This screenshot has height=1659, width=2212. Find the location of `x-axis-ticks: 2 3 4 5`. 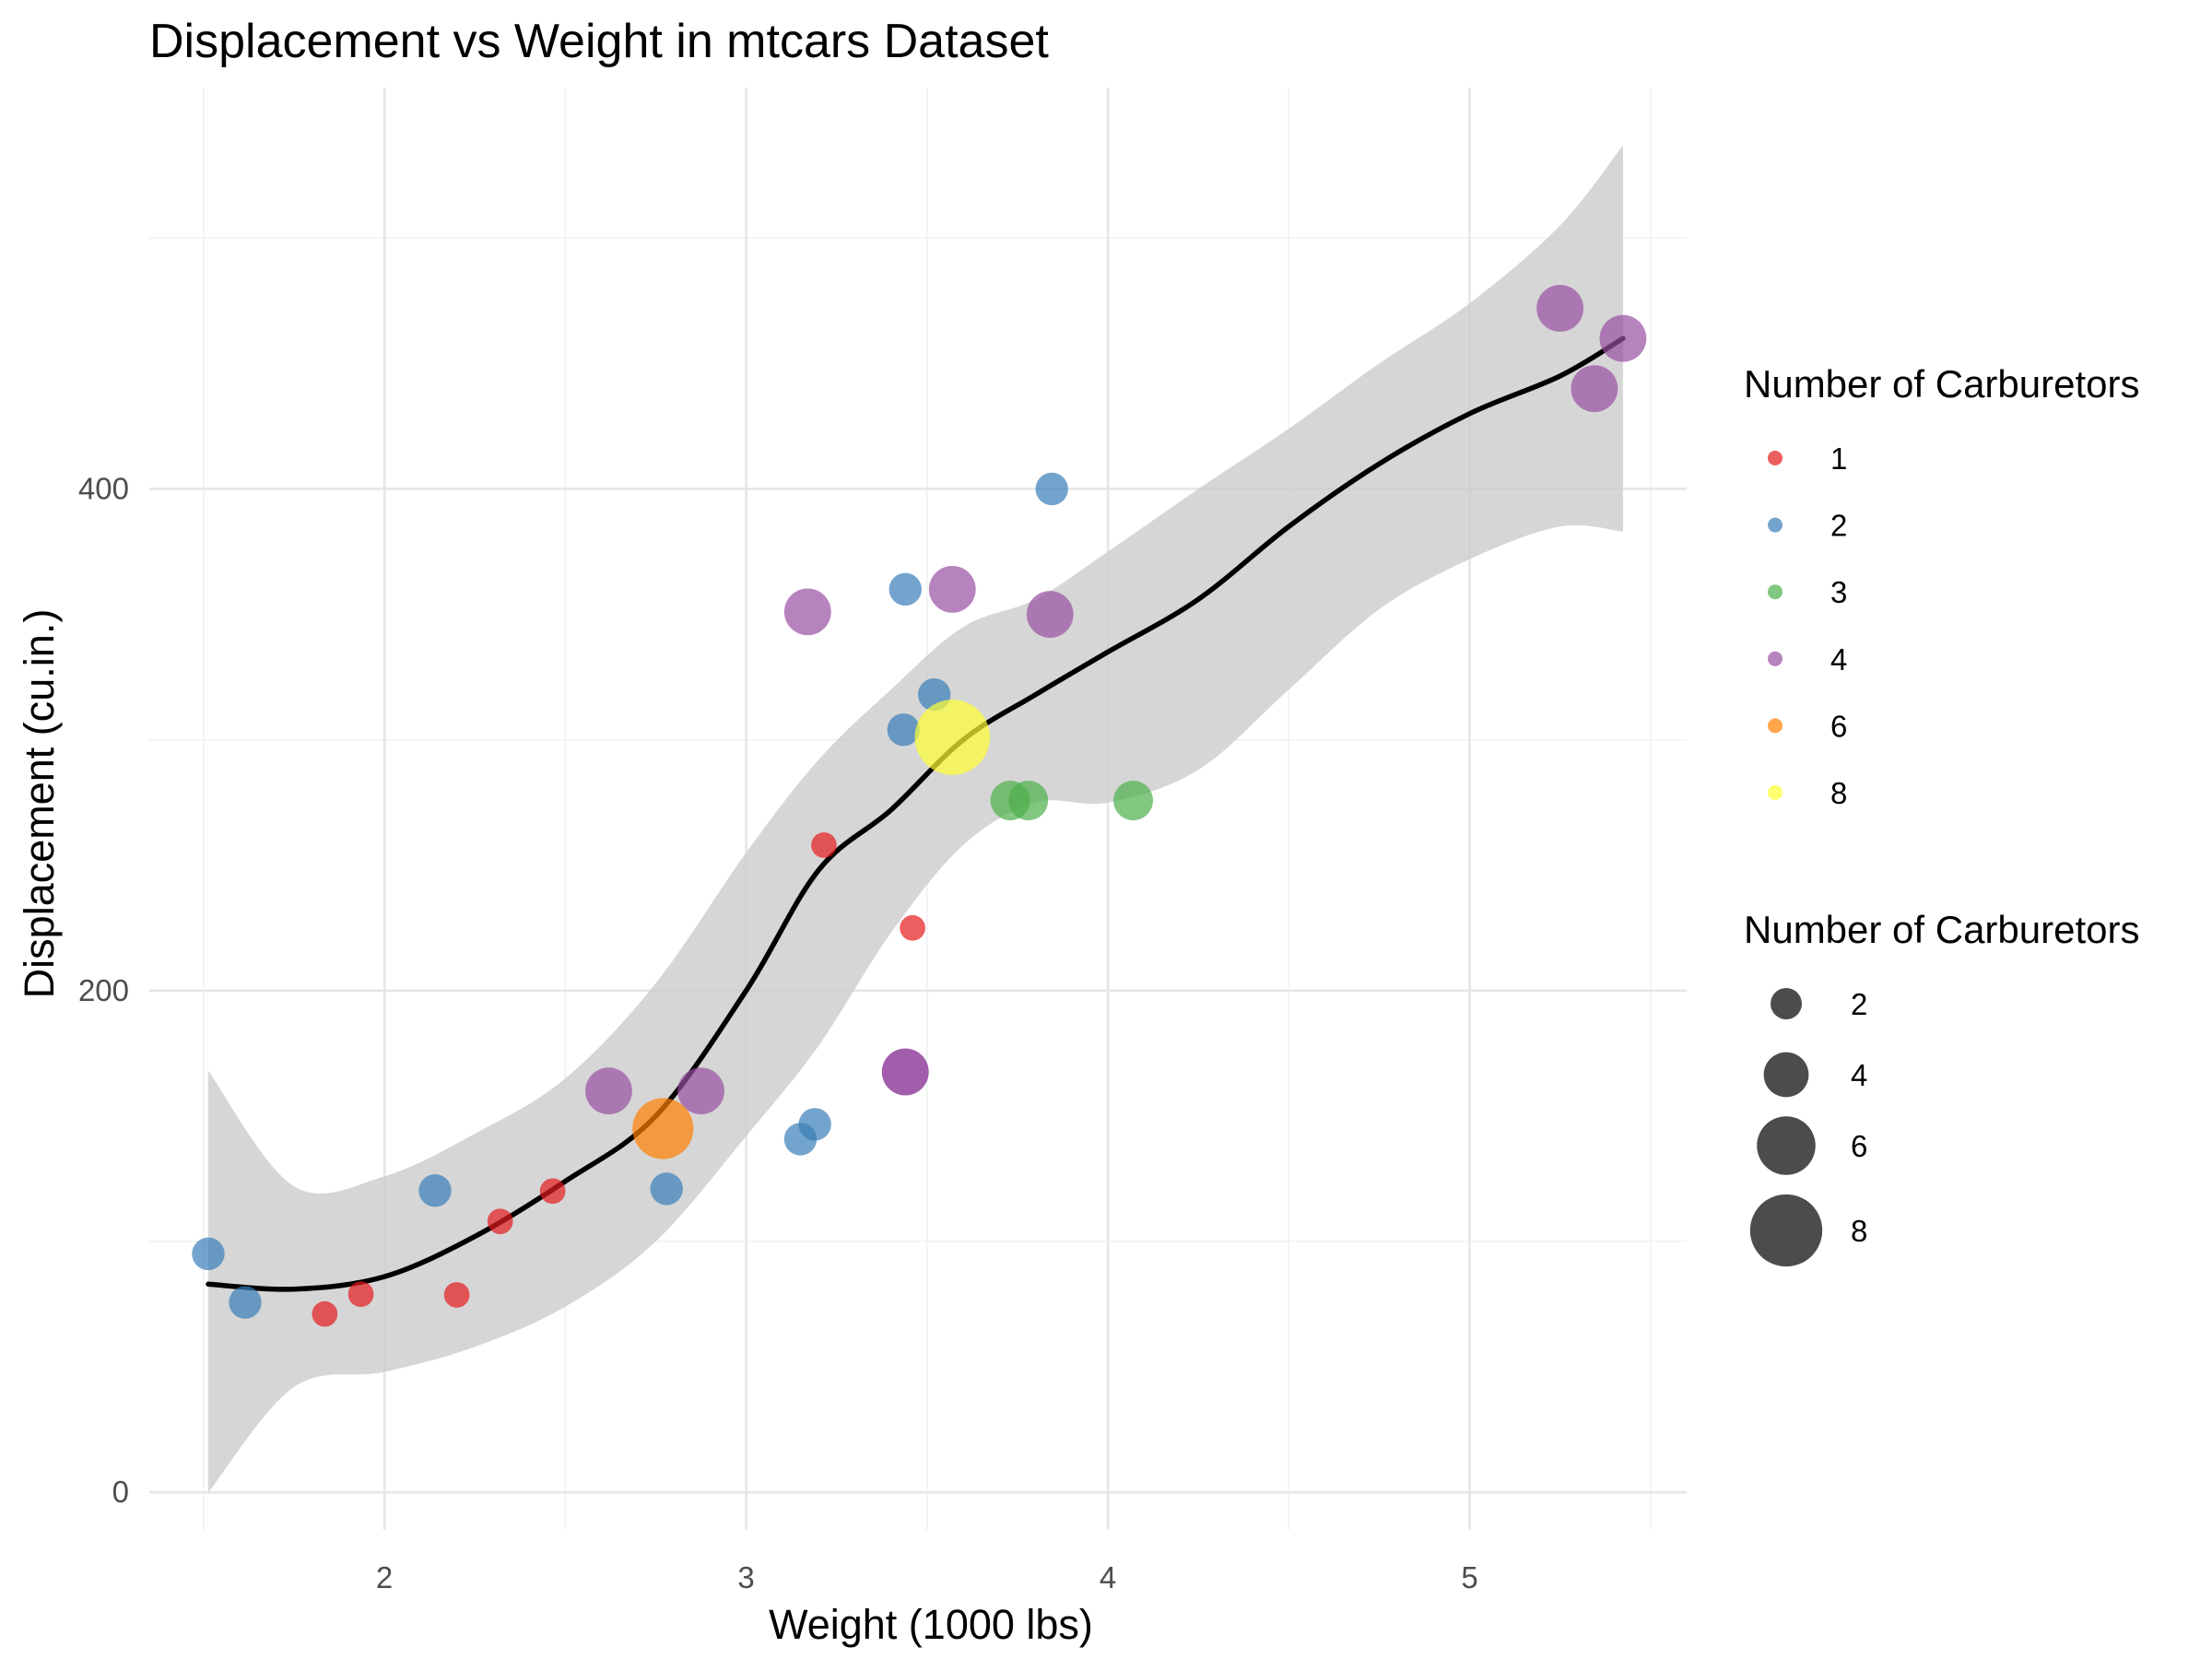

x-axis-ticks: 2 3 4 5 is located at coordinates (927, 1577).